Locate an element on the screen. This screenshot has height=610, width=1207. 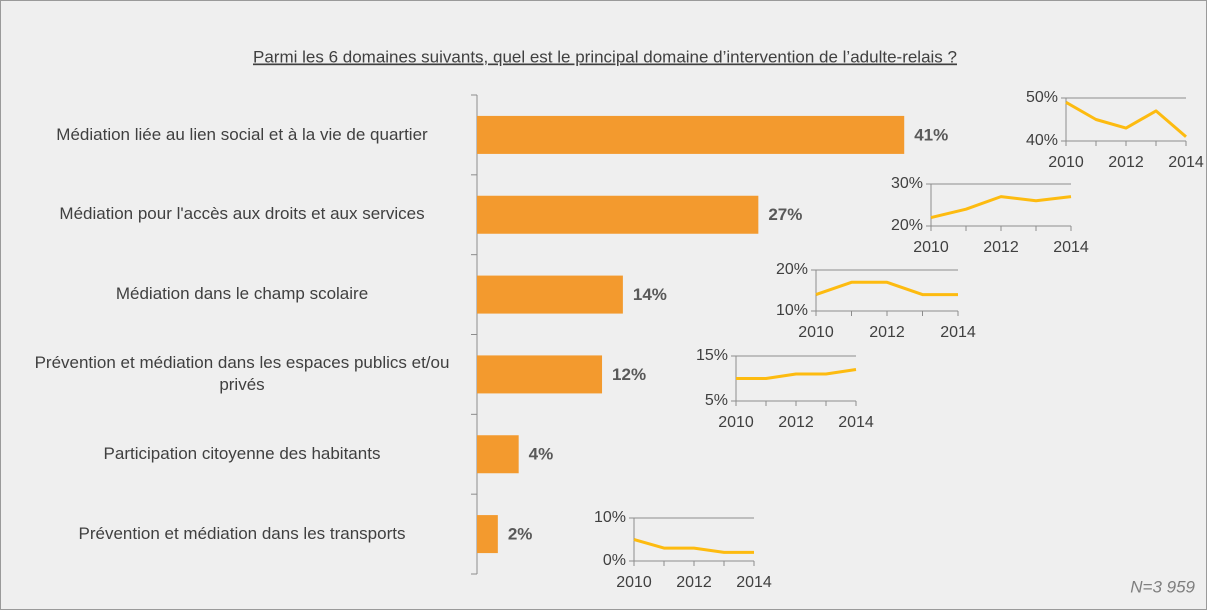
y-tick-label: 5% is located at coordinates (716, 400).